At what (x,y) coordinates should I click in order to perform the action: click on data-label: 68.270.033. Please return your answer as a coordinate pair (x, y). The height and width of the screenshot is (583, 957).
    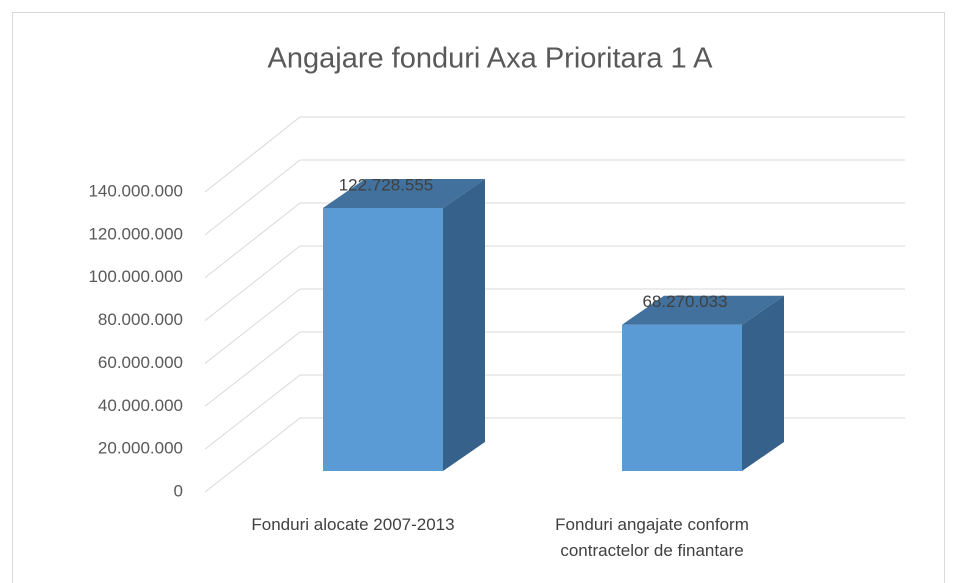
    Looking at the image, I should click on (684, 301).